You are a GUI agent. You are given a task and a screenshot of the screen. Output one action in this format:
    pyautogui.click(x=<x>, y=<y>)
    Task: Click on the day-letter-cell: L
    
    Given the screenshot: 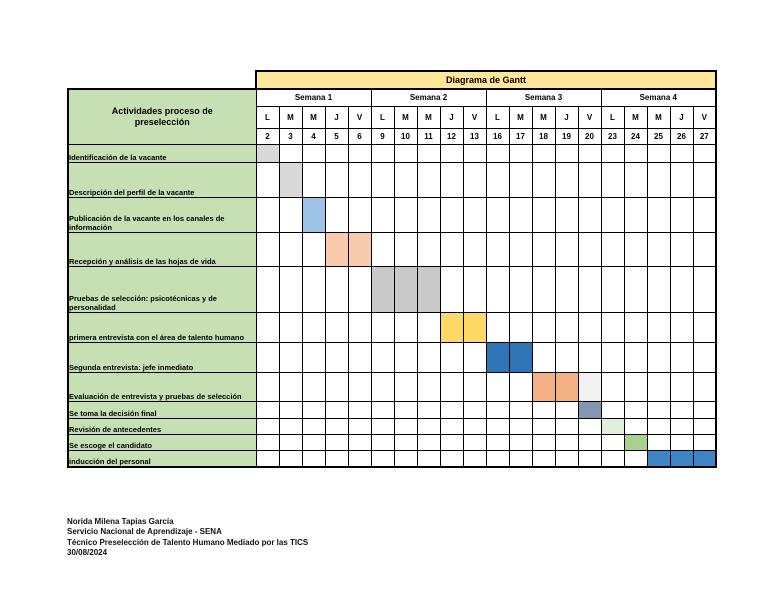 What is the action you would take?
    pyautogui.click(x=382, y=117)
    